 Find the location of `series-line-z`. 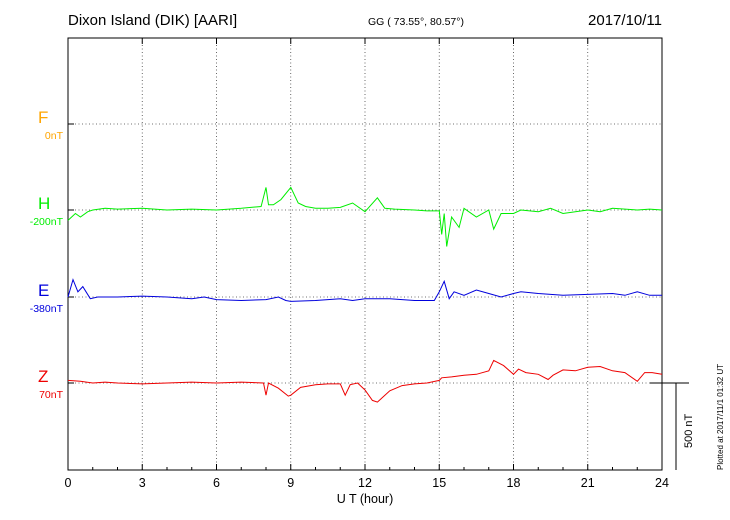

series-line-z is located at coordinates (365, 381).